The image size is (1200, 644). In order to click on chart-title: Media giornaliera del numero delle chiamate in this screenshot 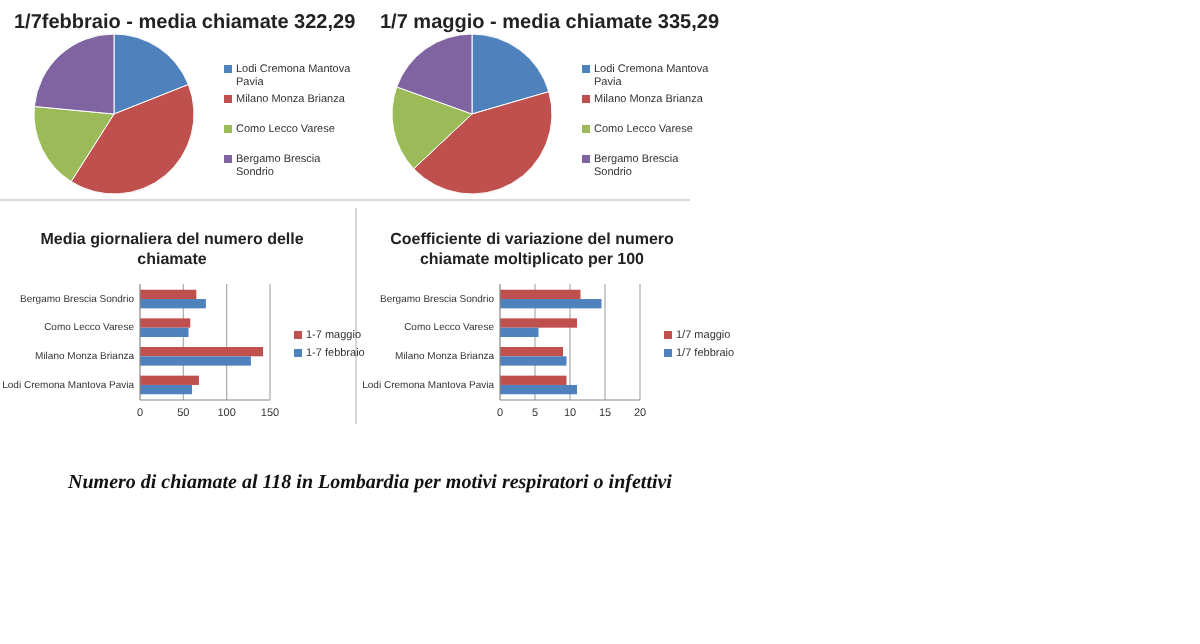, I will do `click(172, 249)`.